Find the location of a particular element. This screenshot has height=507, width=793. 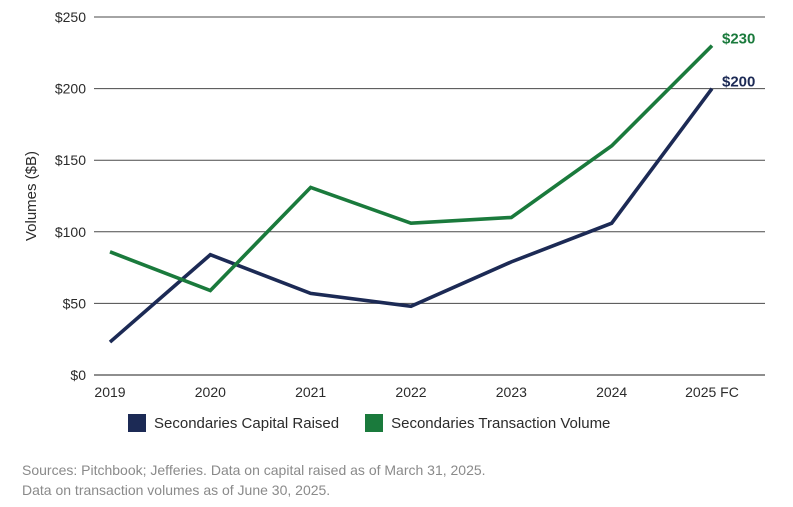

legend-item-transaction-volume: Secondaries Transaction Volume is located at coordinates (487, 423).